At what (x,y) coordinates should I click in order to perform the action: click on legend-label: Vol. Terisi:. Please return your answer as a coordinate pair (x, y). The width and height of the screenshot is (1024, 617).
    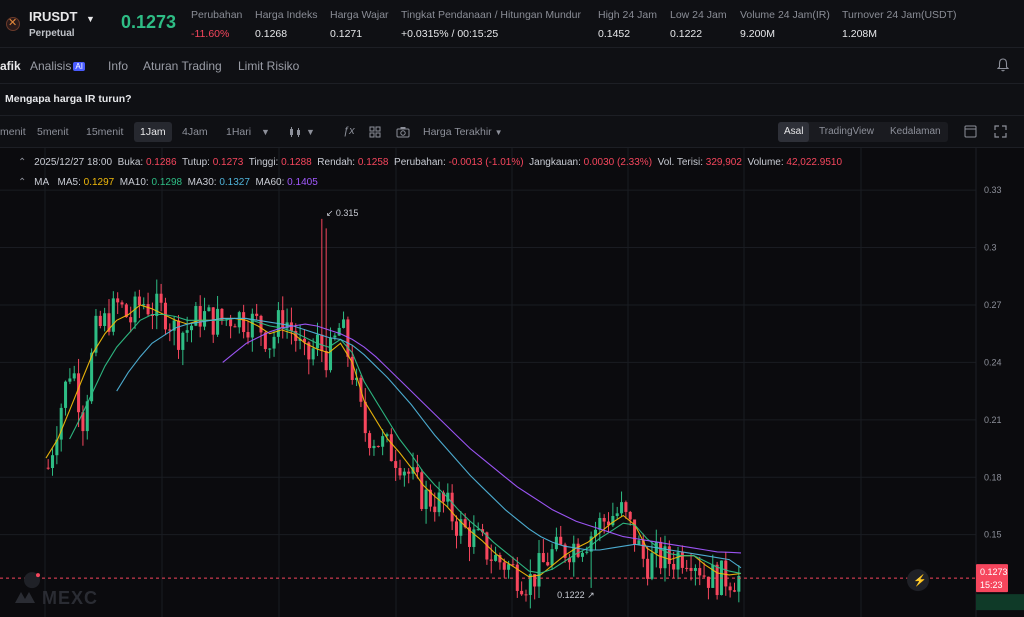
    Looking at the image, I should click on (680, 162).